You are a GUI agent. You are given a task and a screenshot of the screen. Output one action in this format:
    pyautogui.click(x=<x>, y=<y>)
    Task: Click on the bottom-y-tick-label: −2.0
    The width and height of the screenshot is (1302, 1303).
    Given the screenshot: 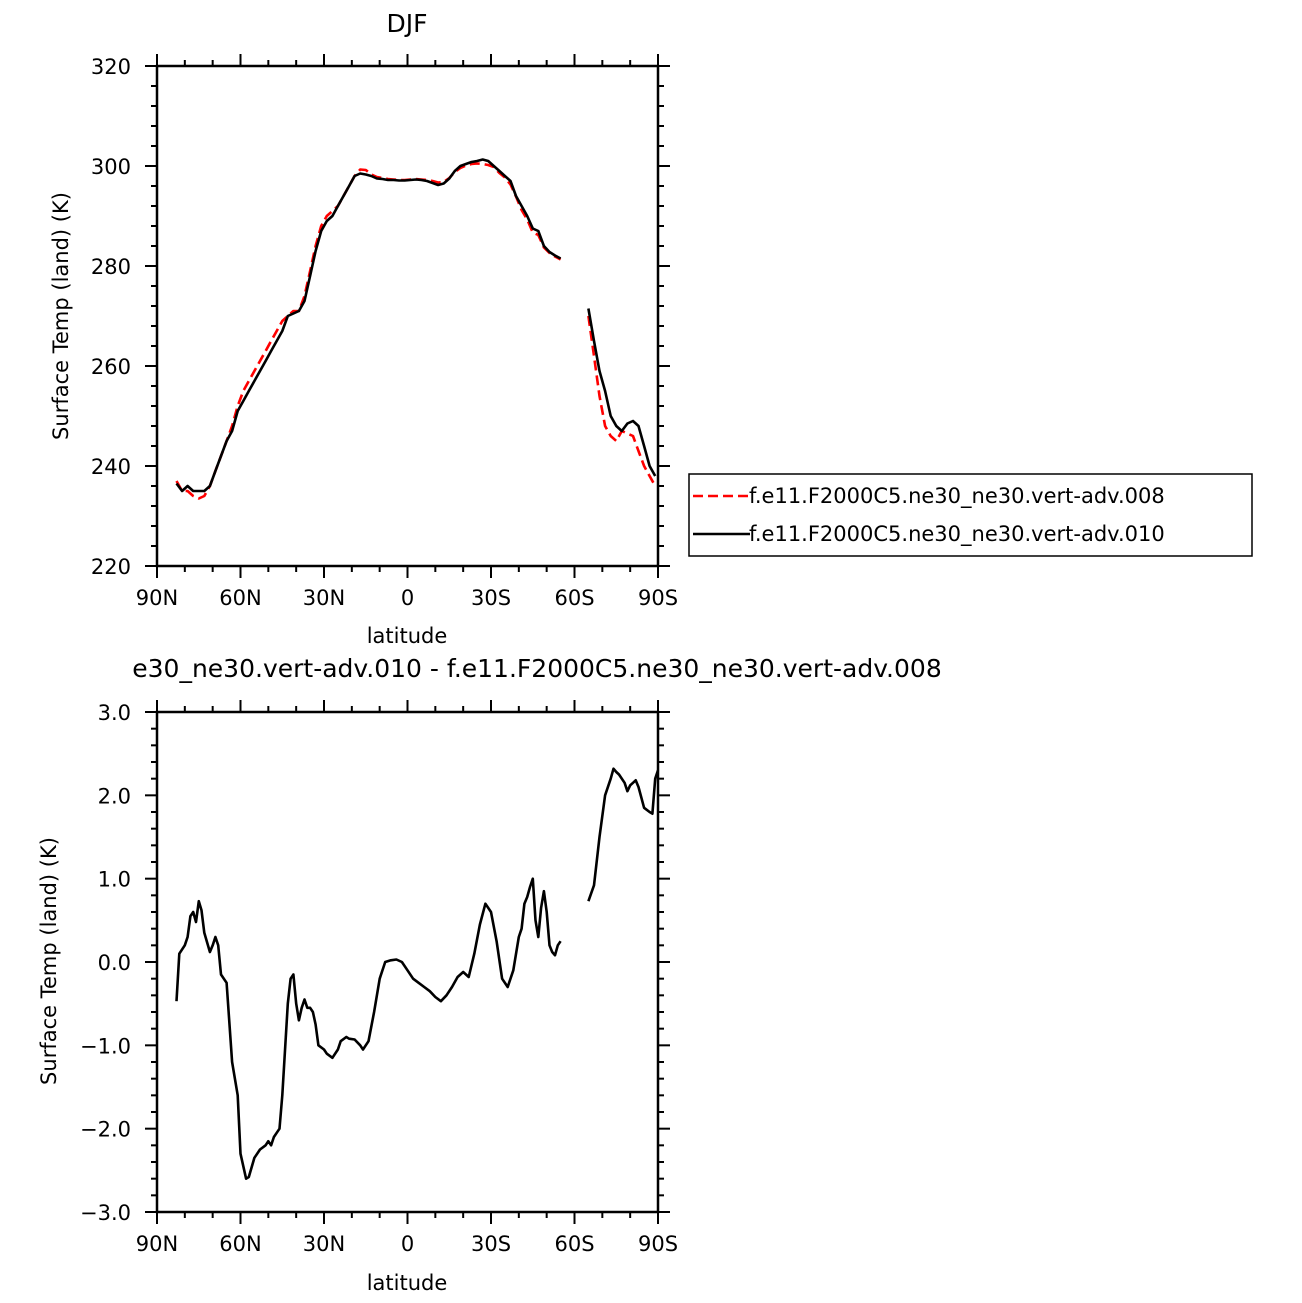 What is the action you would take?
    pyautogui.click(x=105, y=1130)
    